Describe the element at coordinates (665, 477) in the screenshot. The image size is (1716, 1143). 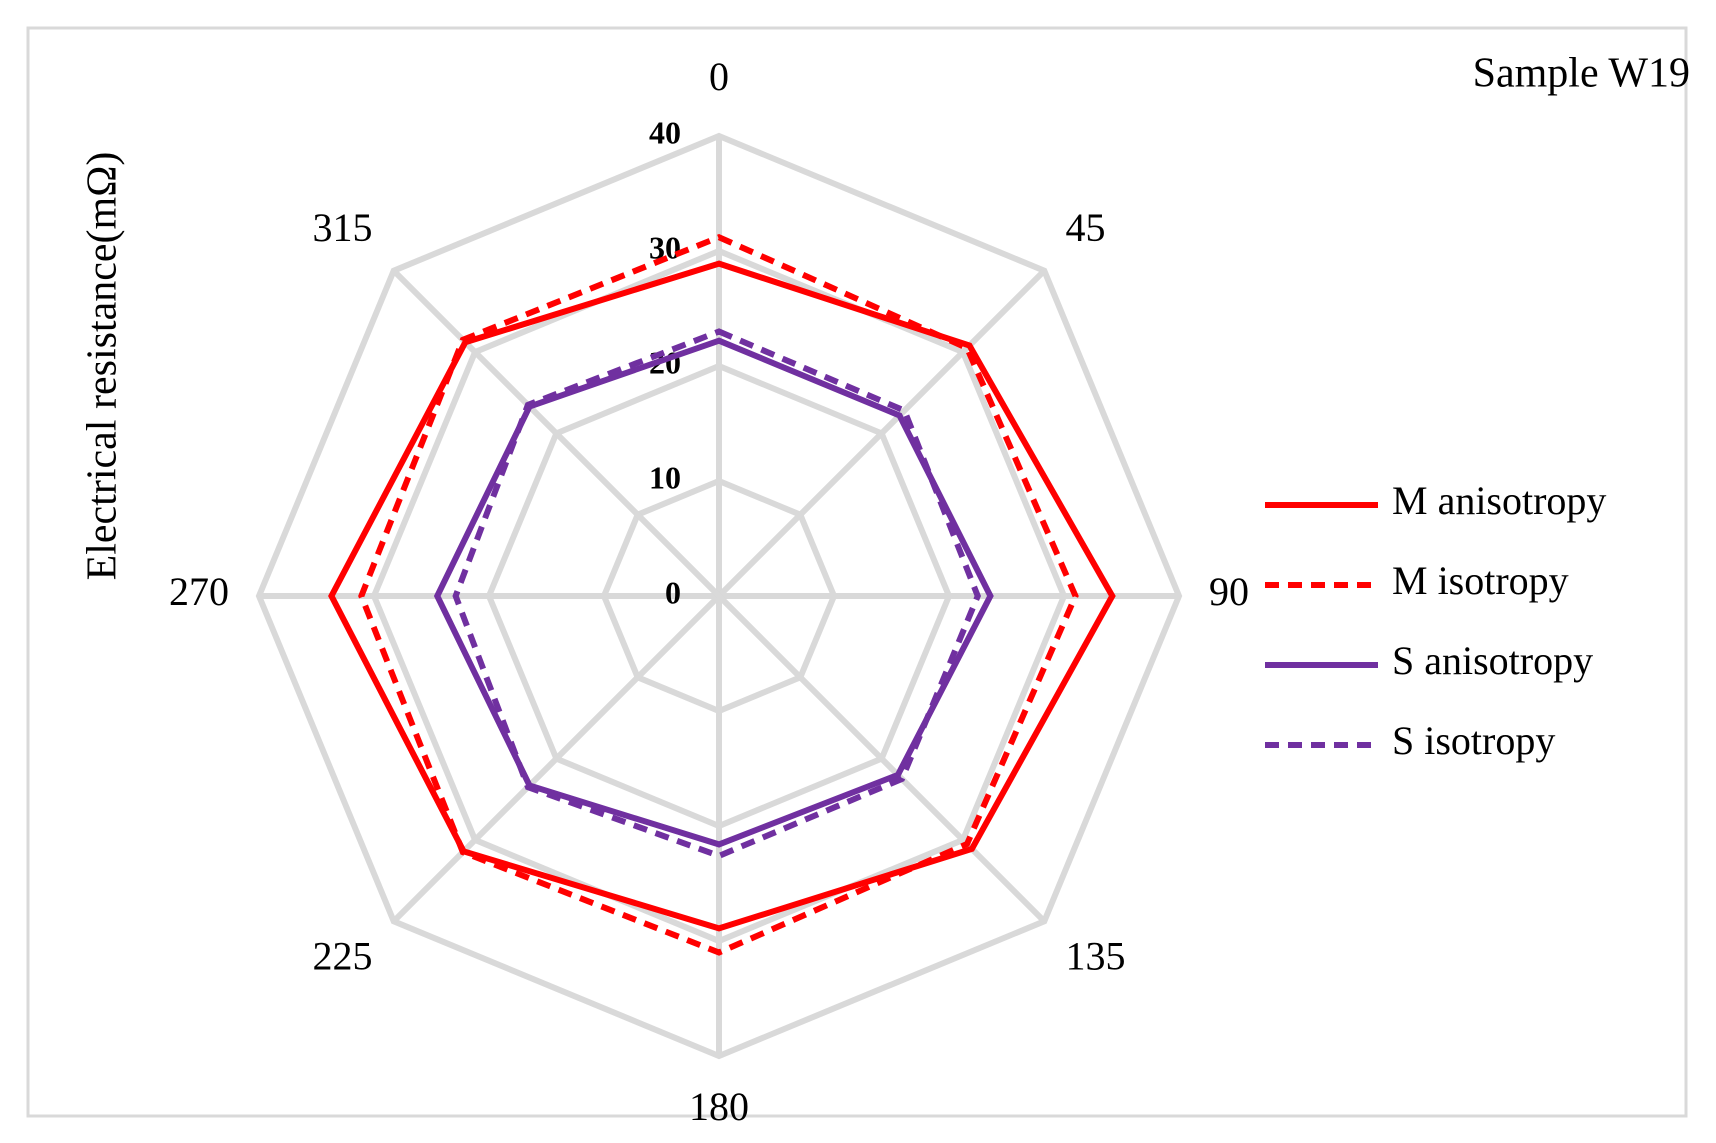
I see `y-tick-label: 10` at that location.